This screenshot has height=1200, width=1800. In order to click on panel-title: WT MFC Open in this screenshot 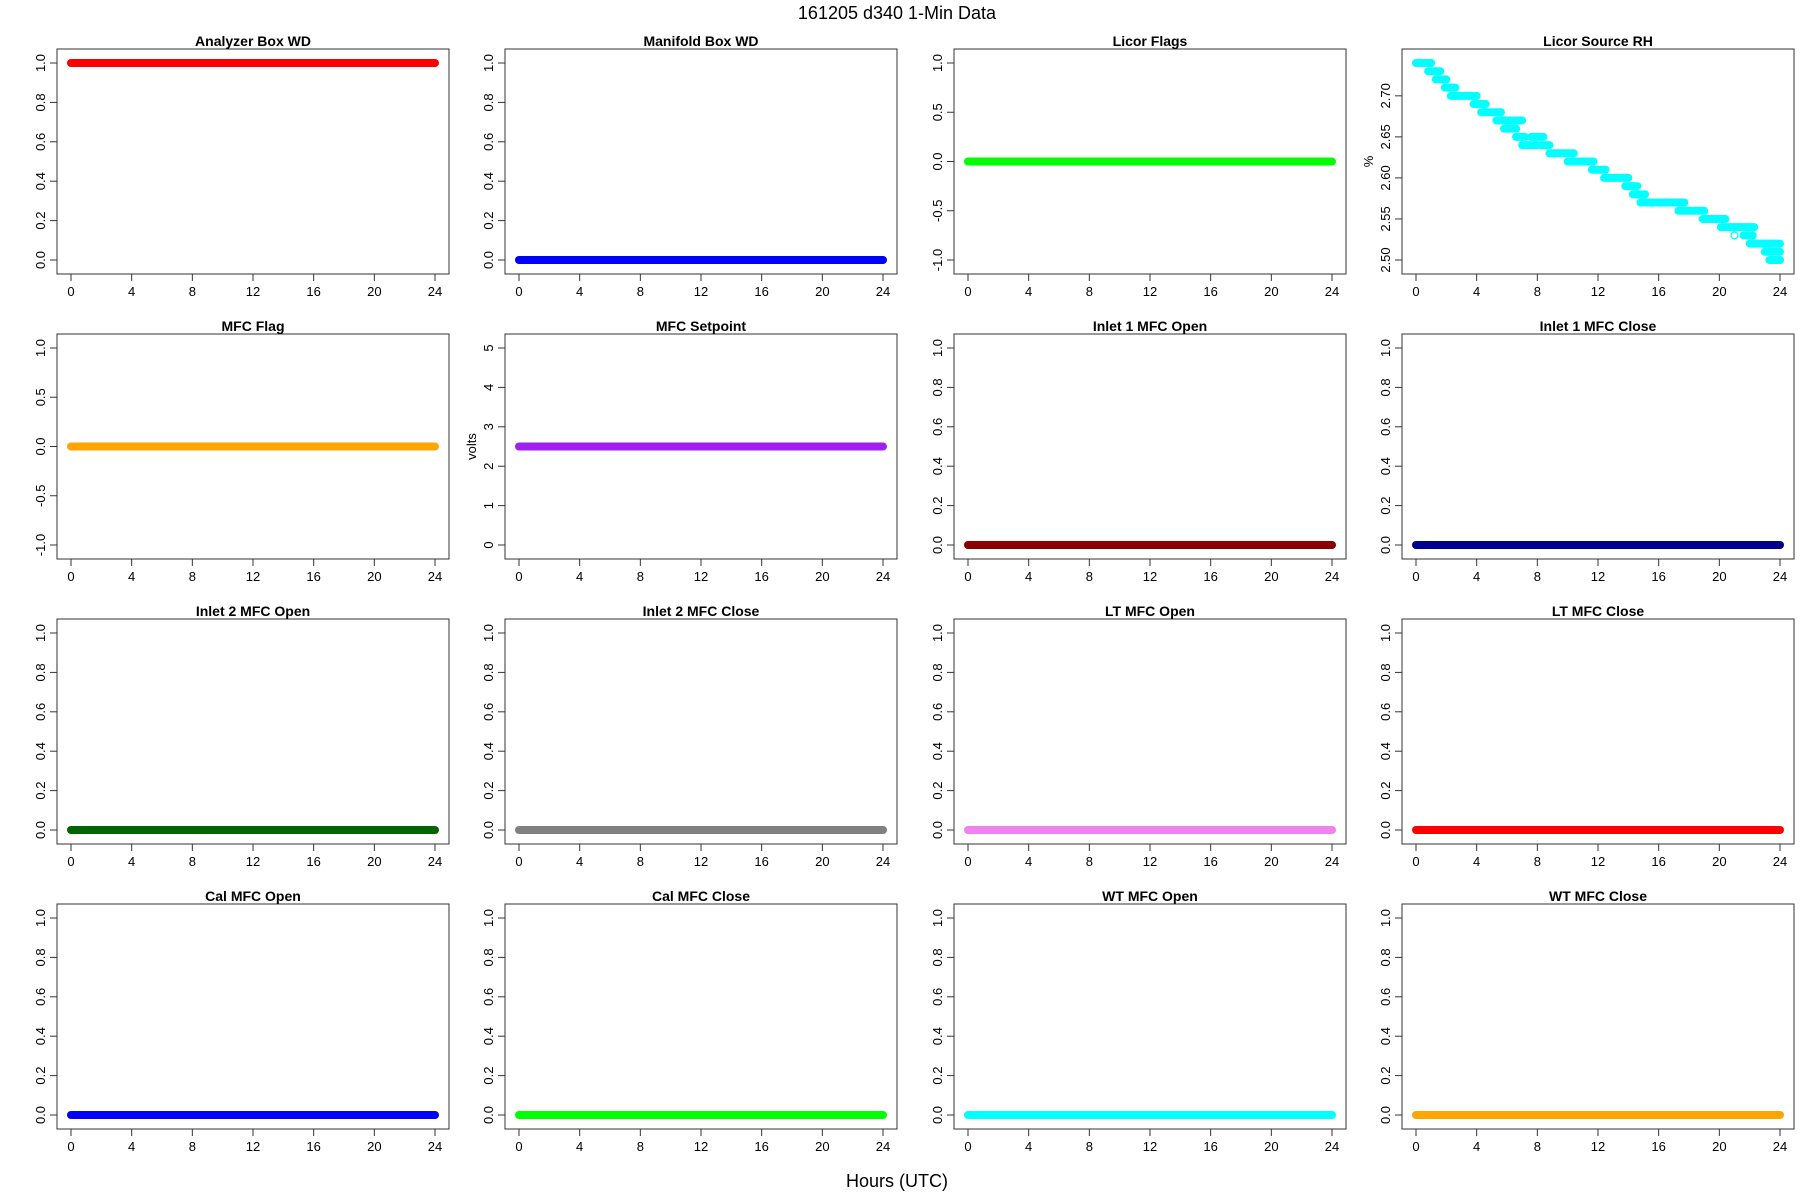, I will do `click(1150, 896)`.